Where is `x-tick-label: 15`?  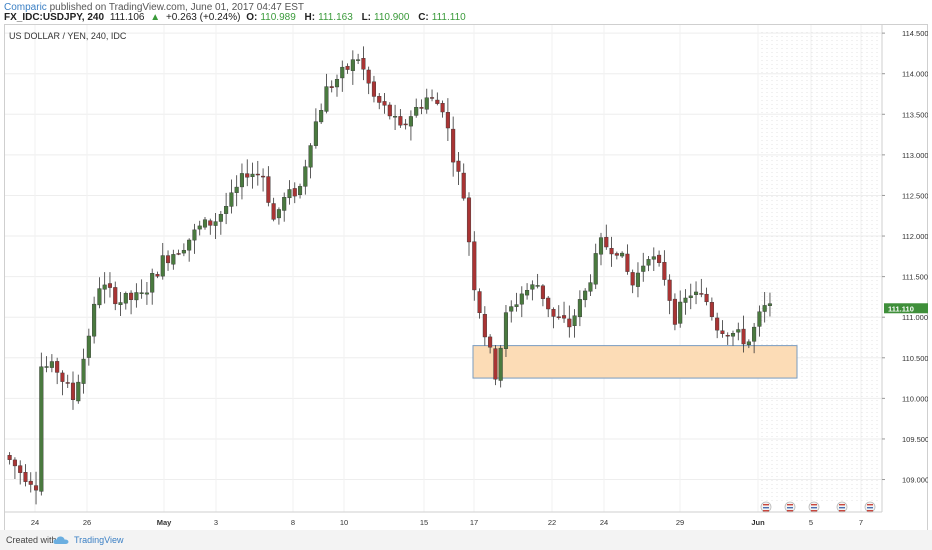 x-tick-label: 15 is located at coordinates (424, 522).